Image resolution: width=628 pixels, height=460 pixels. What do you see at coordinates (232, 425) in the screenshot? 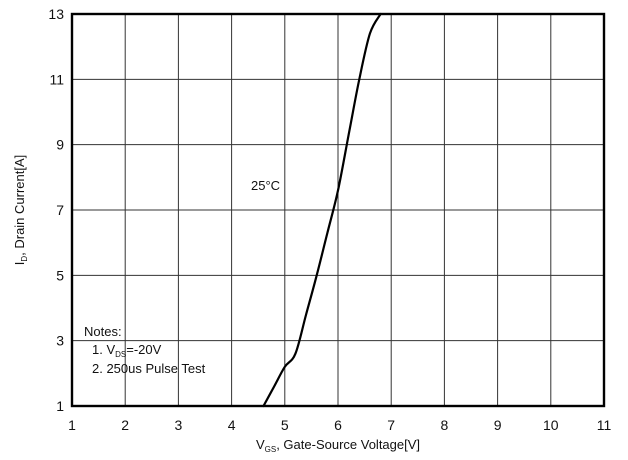
I see `x-tick-label: 4` at bounding box center [232, 425].